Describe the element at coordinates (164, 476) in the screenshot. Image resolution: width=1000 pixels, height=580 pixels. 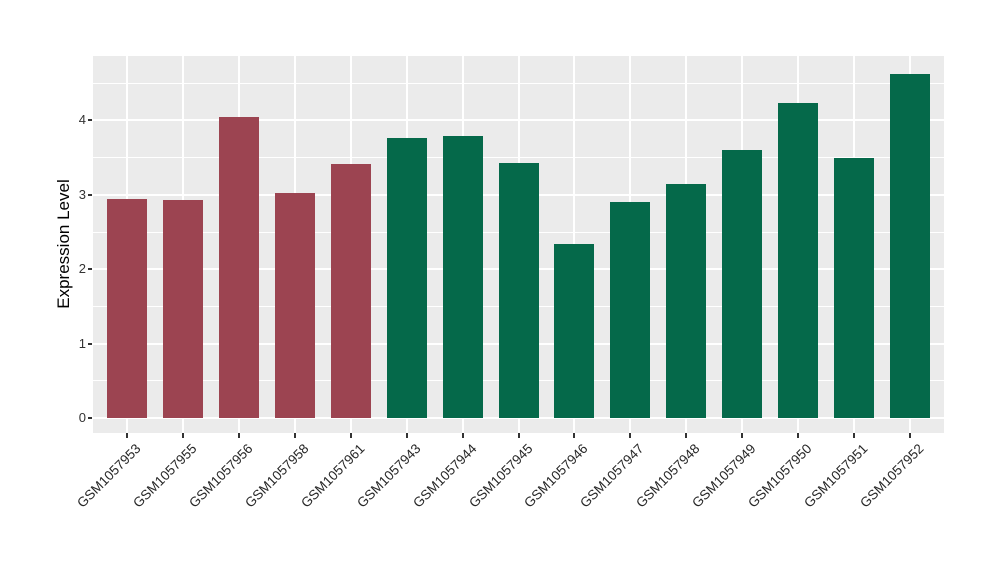
I see `x-tick-label-GSM1057955: GSM1057955` at that location.